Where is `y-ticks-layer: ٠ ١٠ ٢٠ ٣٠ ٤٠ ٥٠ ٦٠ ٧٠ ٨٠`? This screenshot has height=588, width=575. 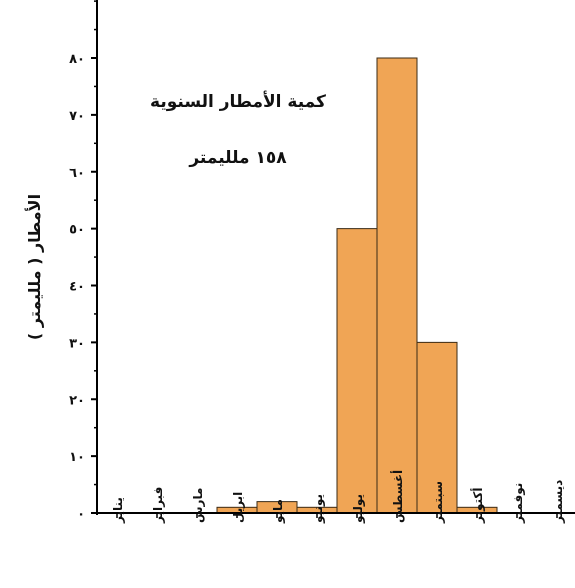 y-ticks-layer: ٠ ١٠ ٢٠ ٣٠ ٤٠ ٥٠ ٦٠ ٧٠ ٨٠ is located at coordinates (83, 261).